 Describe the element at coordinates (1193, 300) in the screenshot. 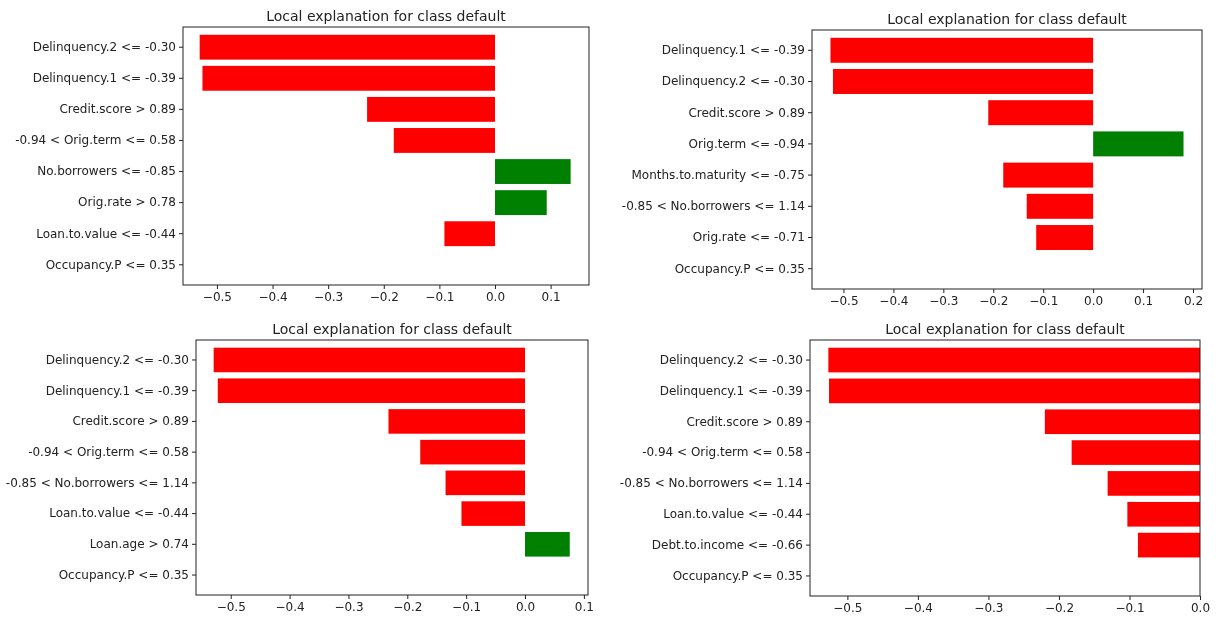

I see `x-tick-label: 0.2` at that location.